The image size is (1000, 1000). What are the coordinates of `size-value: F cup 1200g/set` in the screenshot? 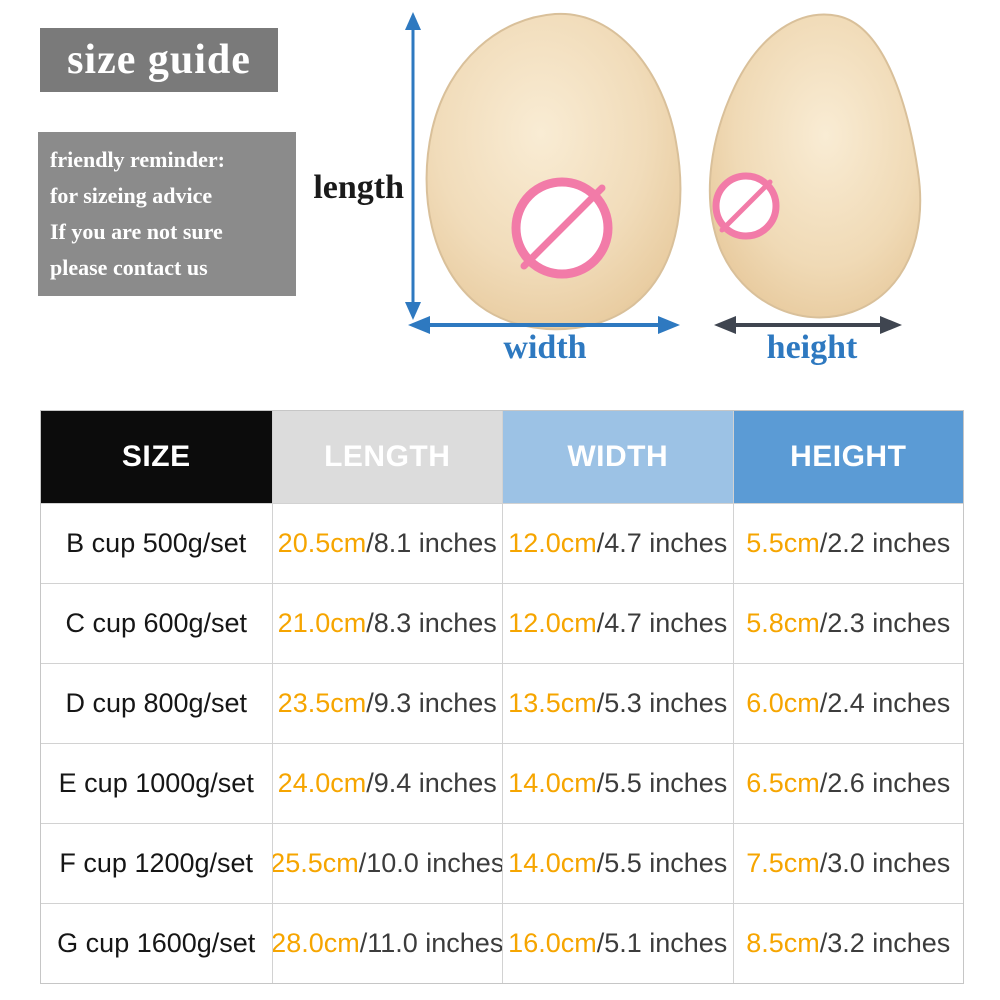 It's located at (156, 863).